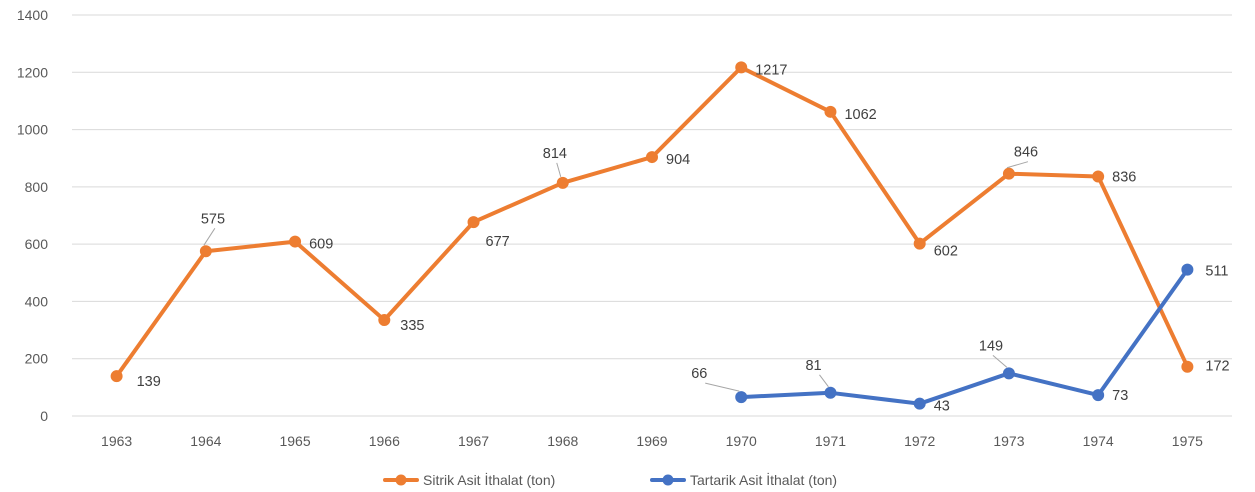 This screenshot has height=492, width=1255. What do you see at coordinates (32, 215) in the screenshot?
I see `y-axis-ticks: 0 200 400 600 800 1000 1200 1400` at bounding box center [32, 215].